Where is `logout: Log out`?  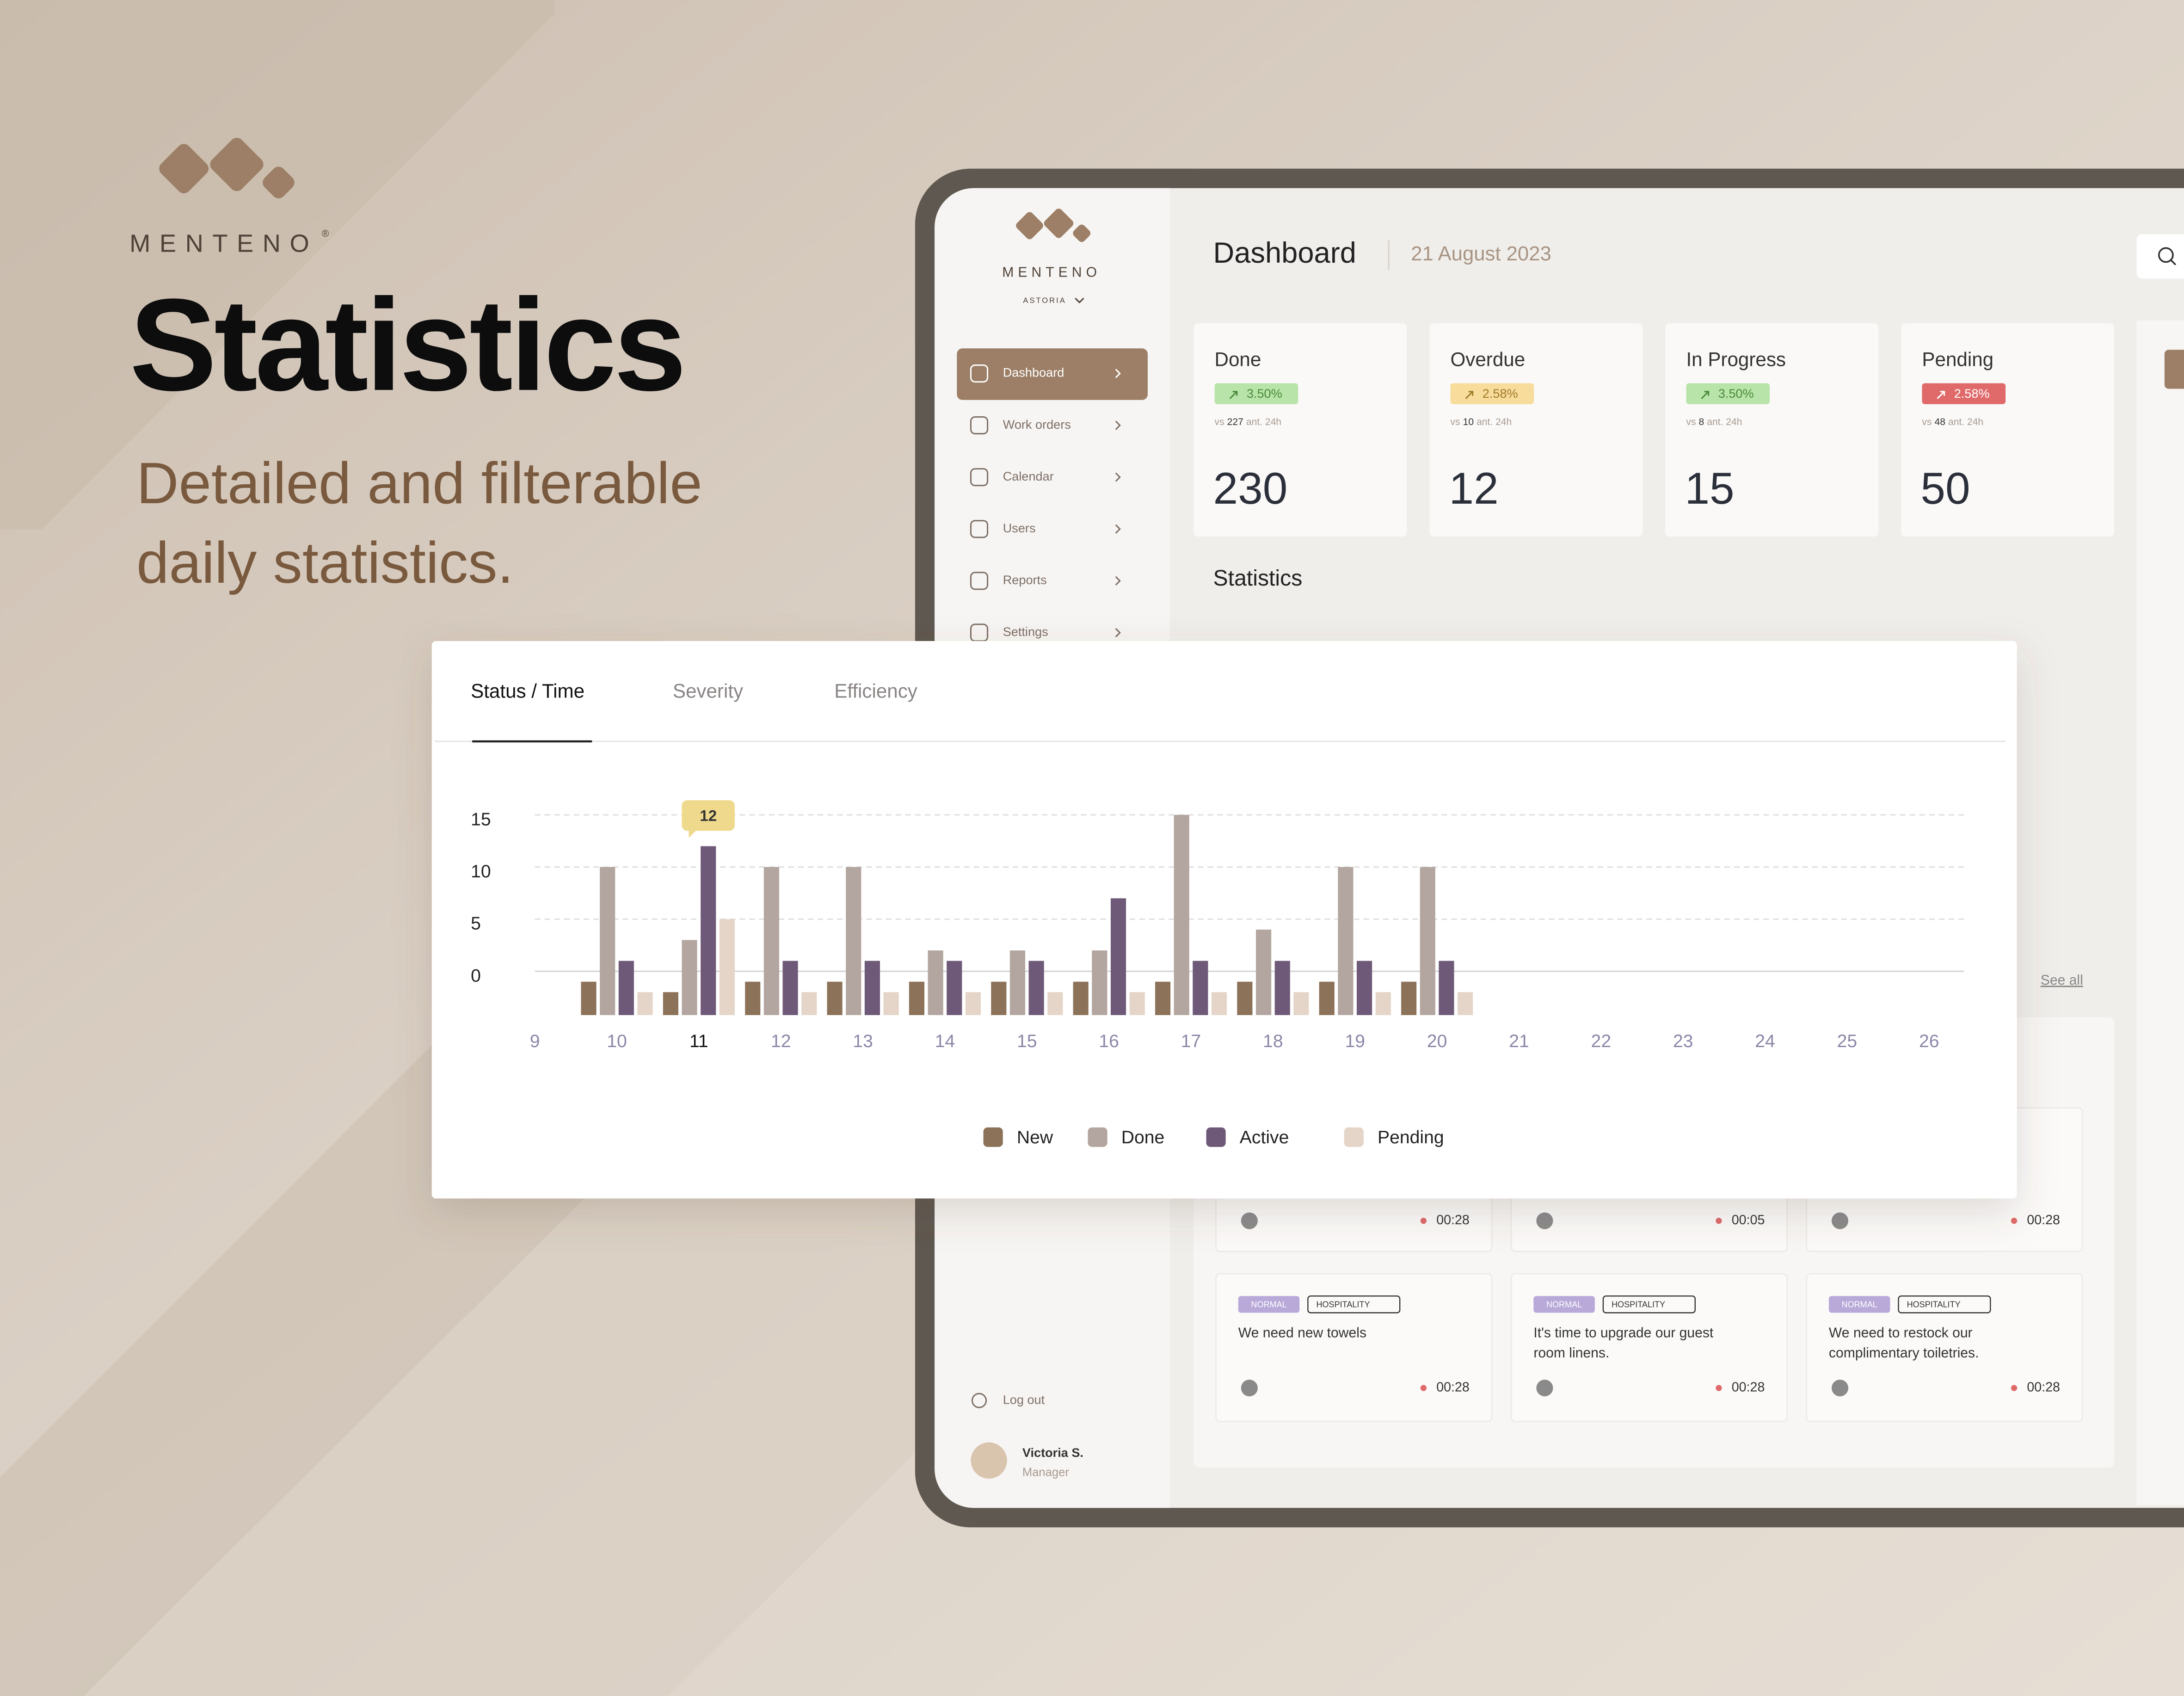
logout: Log out is located at coordinates (1024, 1399).